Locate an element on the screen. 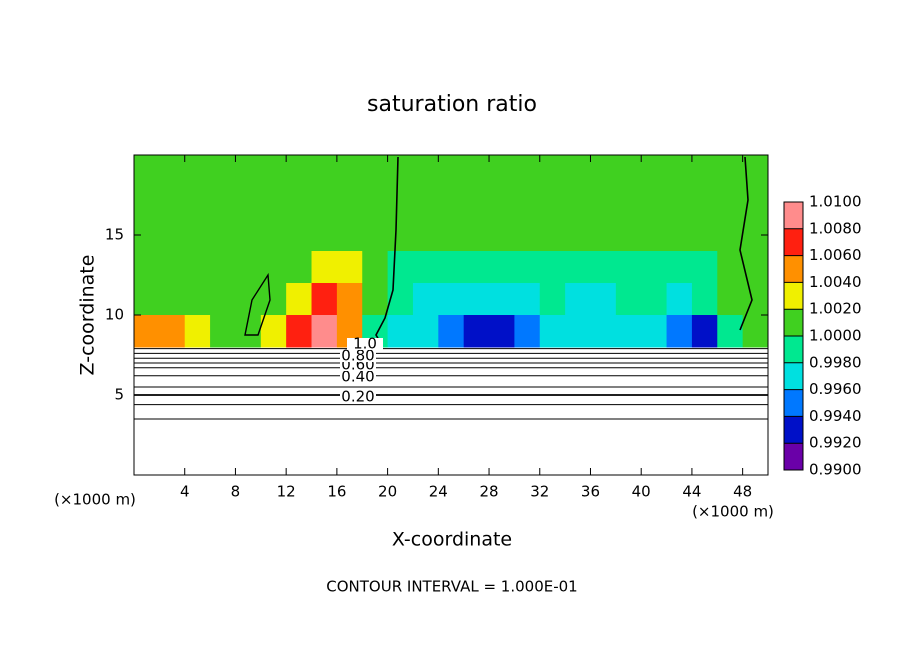 The height and width of the screenshot is (654, 904). colorbar-tick-label: 0.9900 is located at coordinates (835, 470).